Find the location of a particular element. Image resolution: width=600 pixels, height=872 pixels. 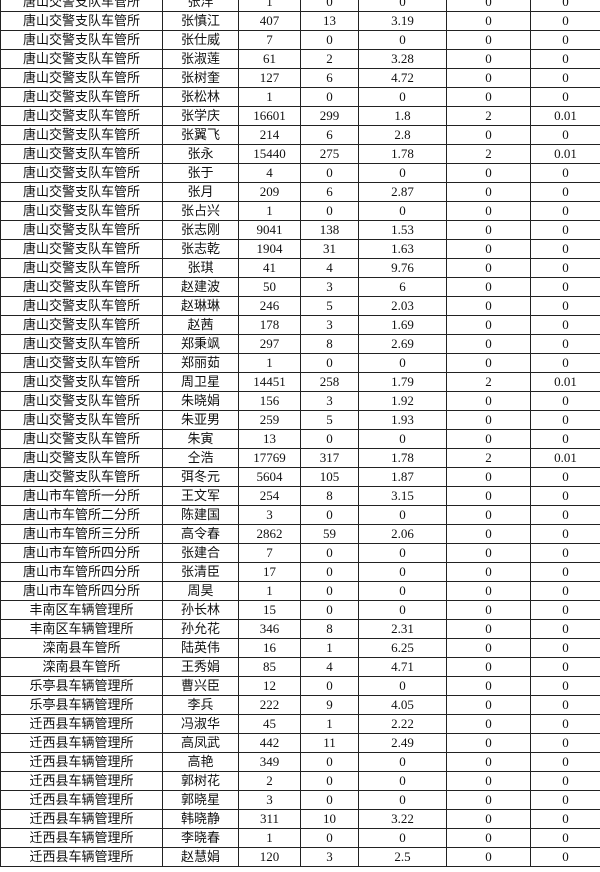

table-cell: 6.25 is located at coordinates (402, 648).